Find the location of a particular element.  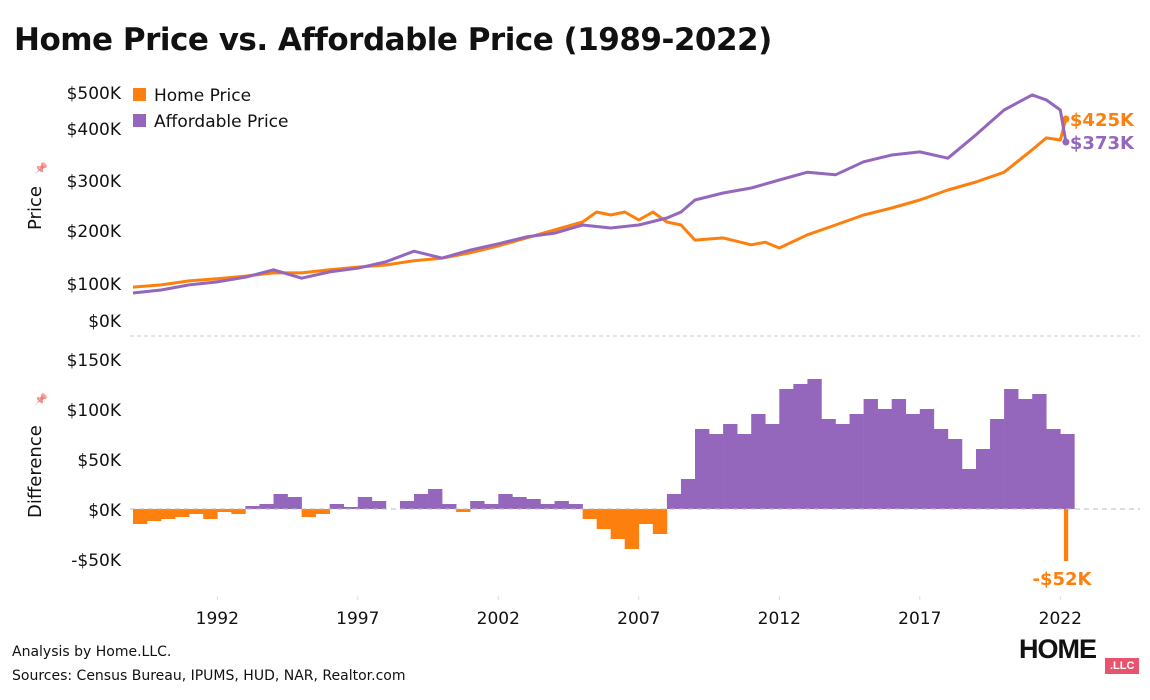

logo-badge: .LLC is located at coordinates (1122, 666).